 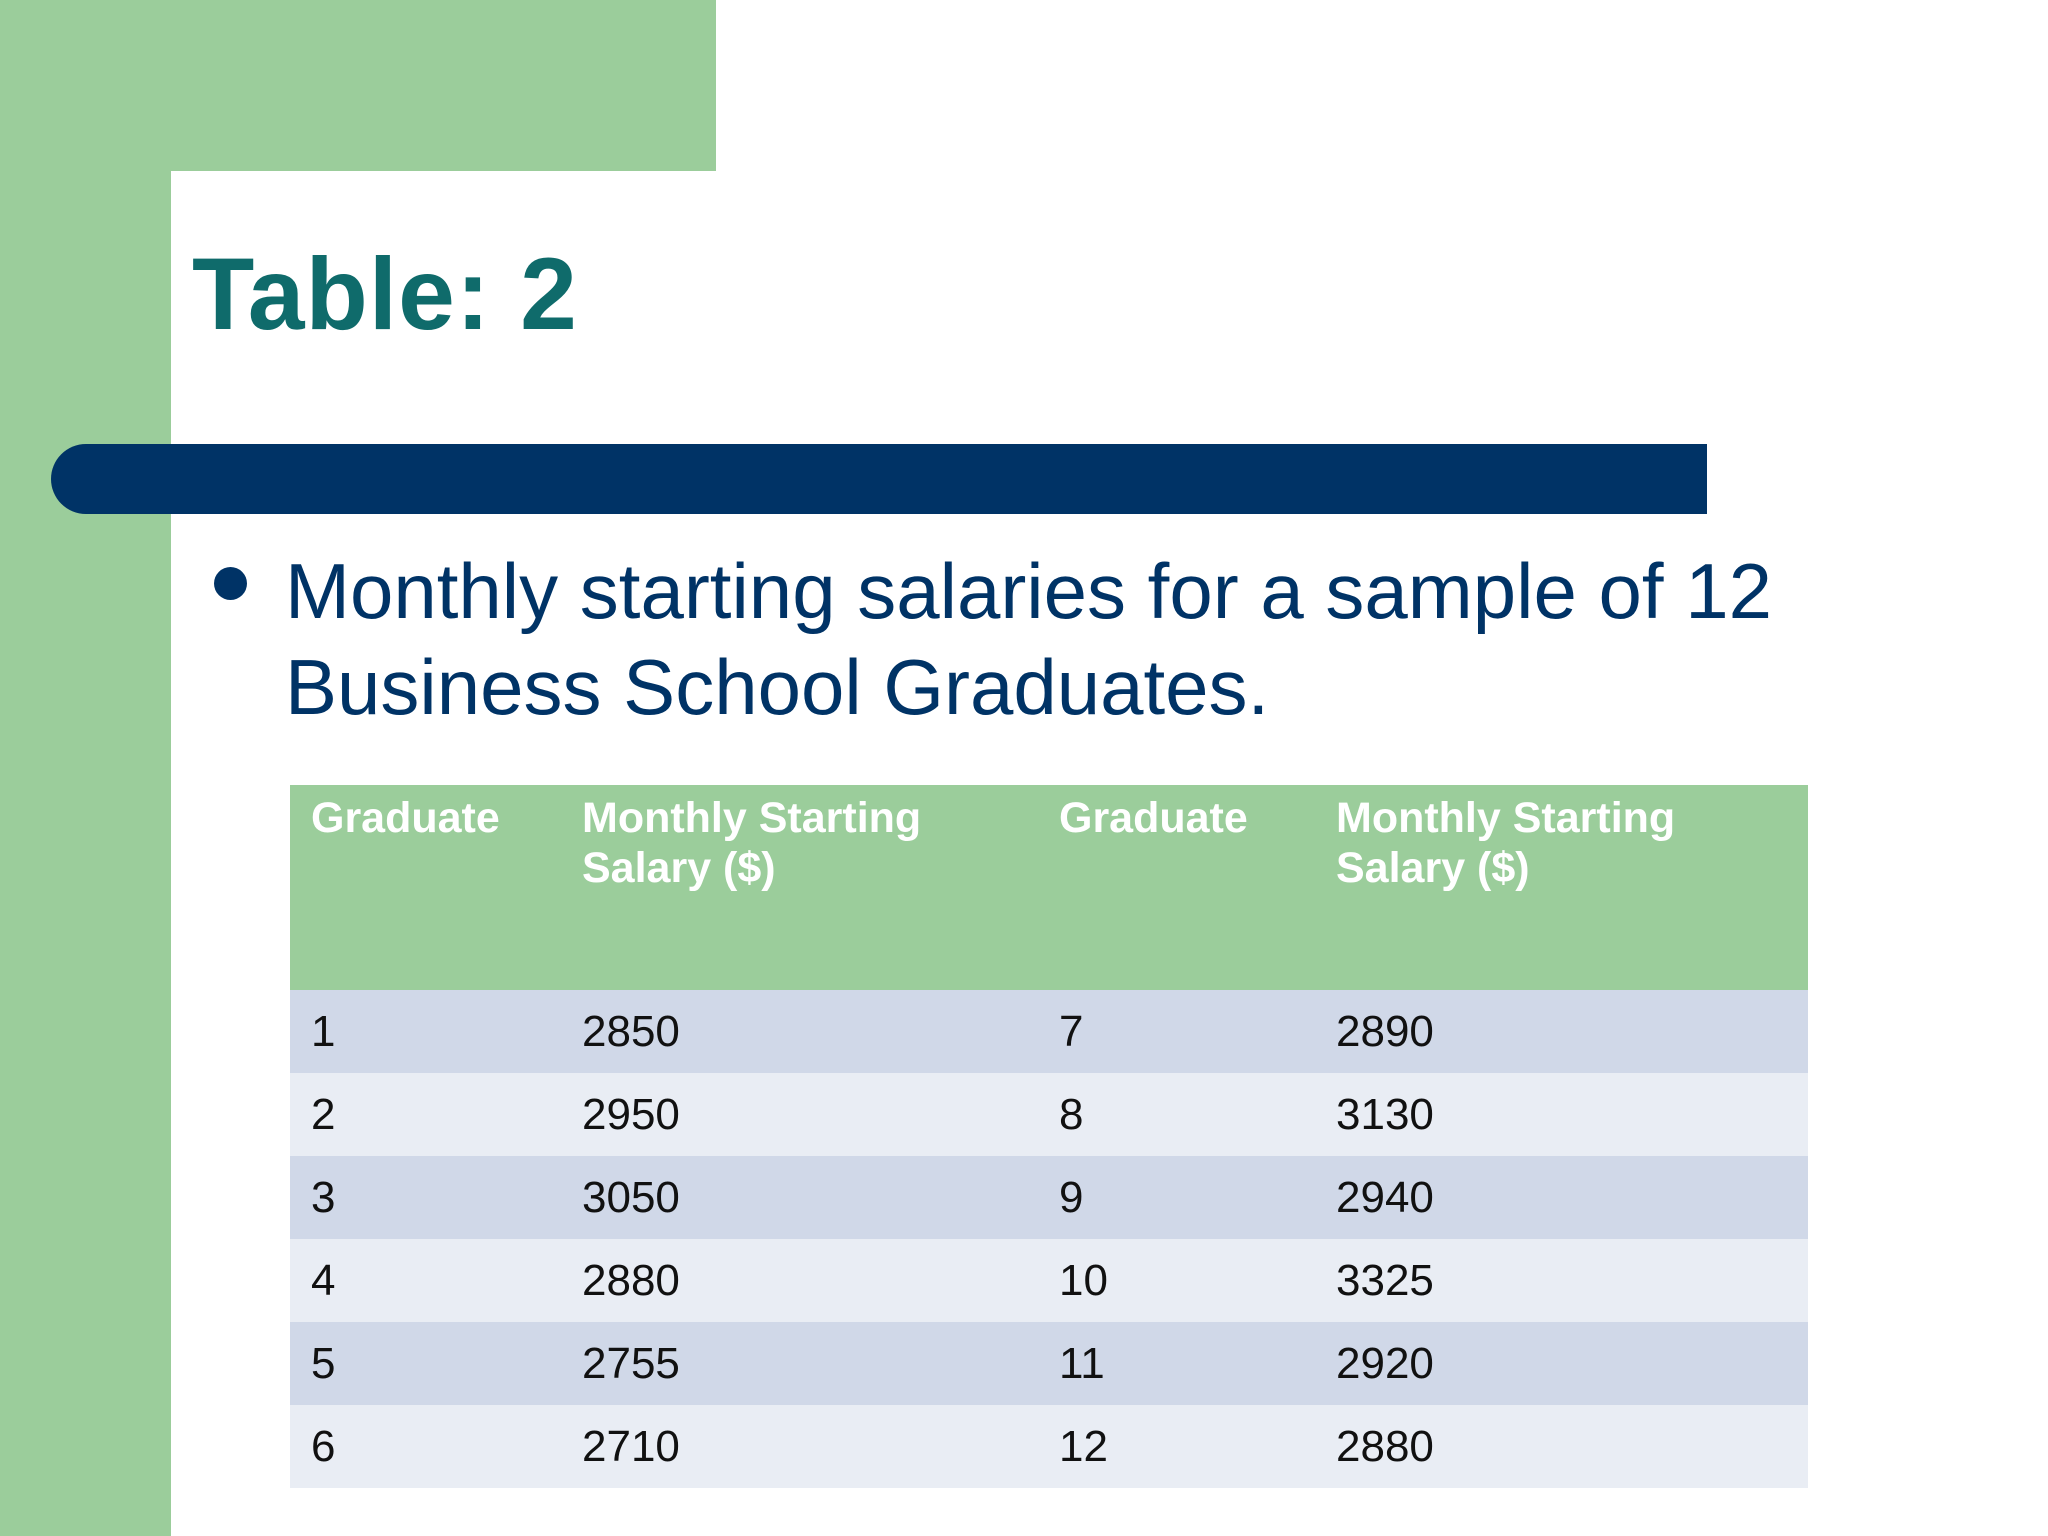 What do you see at coordinates (1049, 1197) in the screenshot?
I see `table-row: 3 3050 9 2940` at bounding box center [1049, 1197].